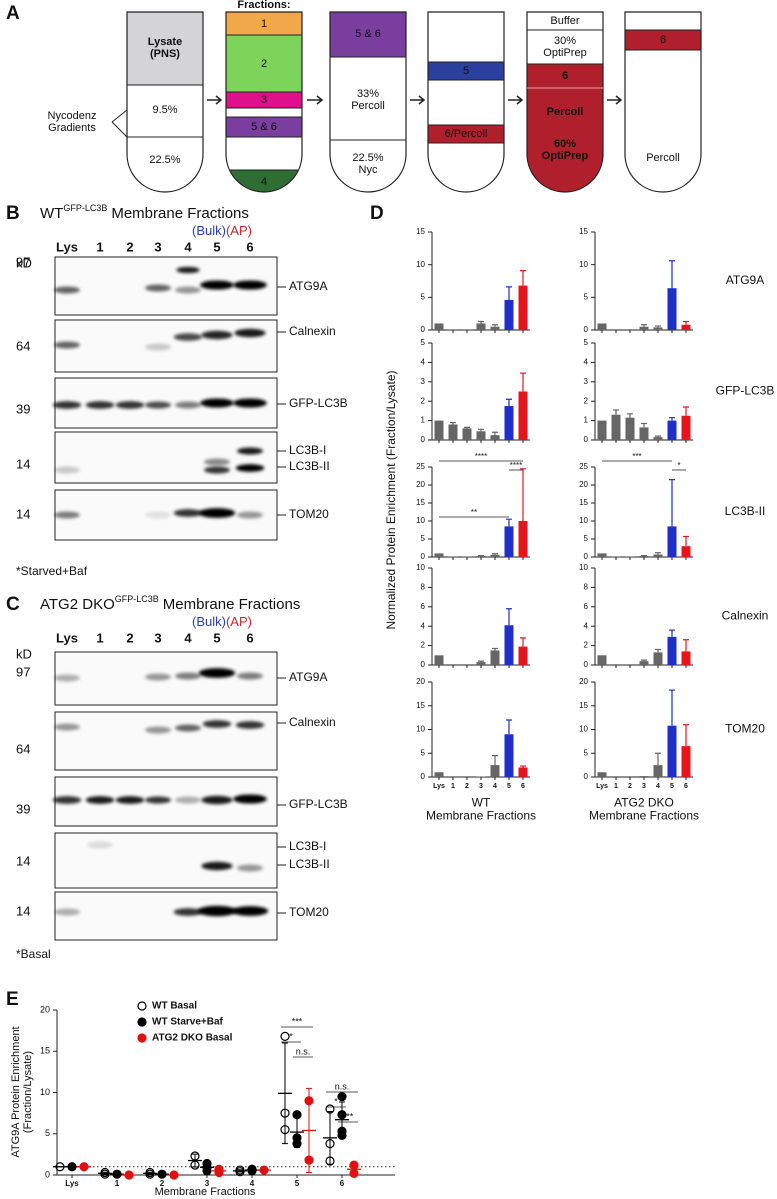 This screenshot has width=777, height=1199. Describe the element at coordinates (453, 786) in the screenshot. I see `x-tick-label: 1` at that location.